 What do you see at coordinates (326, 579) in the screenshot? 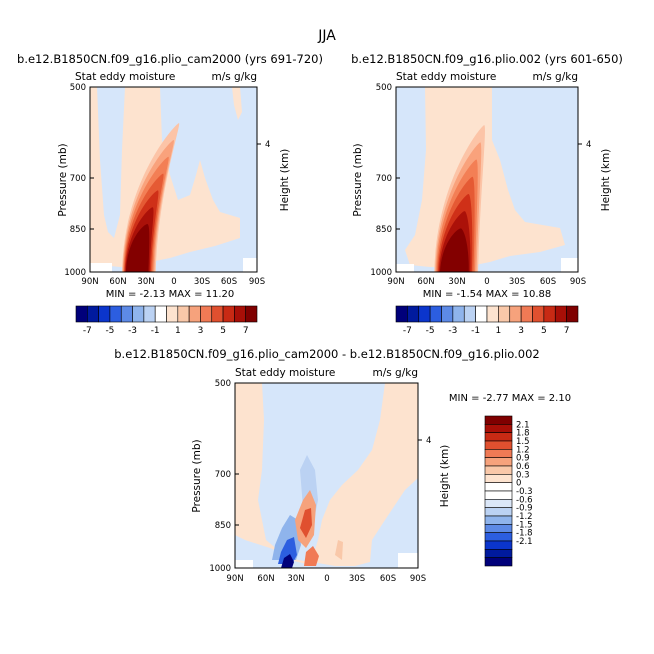
I see `panel-c-x-ticks: 90N 60N 30N 0 30S 60S 90S` at bounding box center [326, 579].